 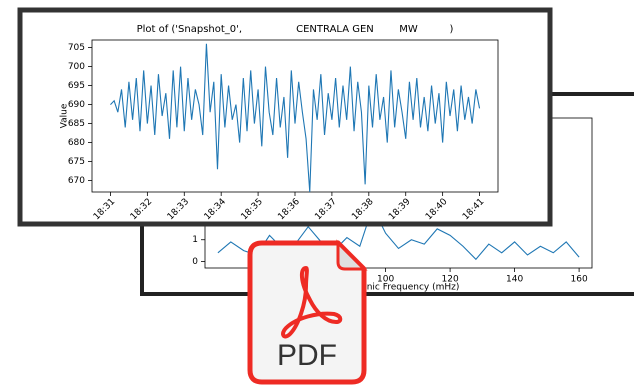 What do you see at coordinates (76, 67) in the screenshot?
I see `y-tick-label: 700` at bounding box center [76, 67].